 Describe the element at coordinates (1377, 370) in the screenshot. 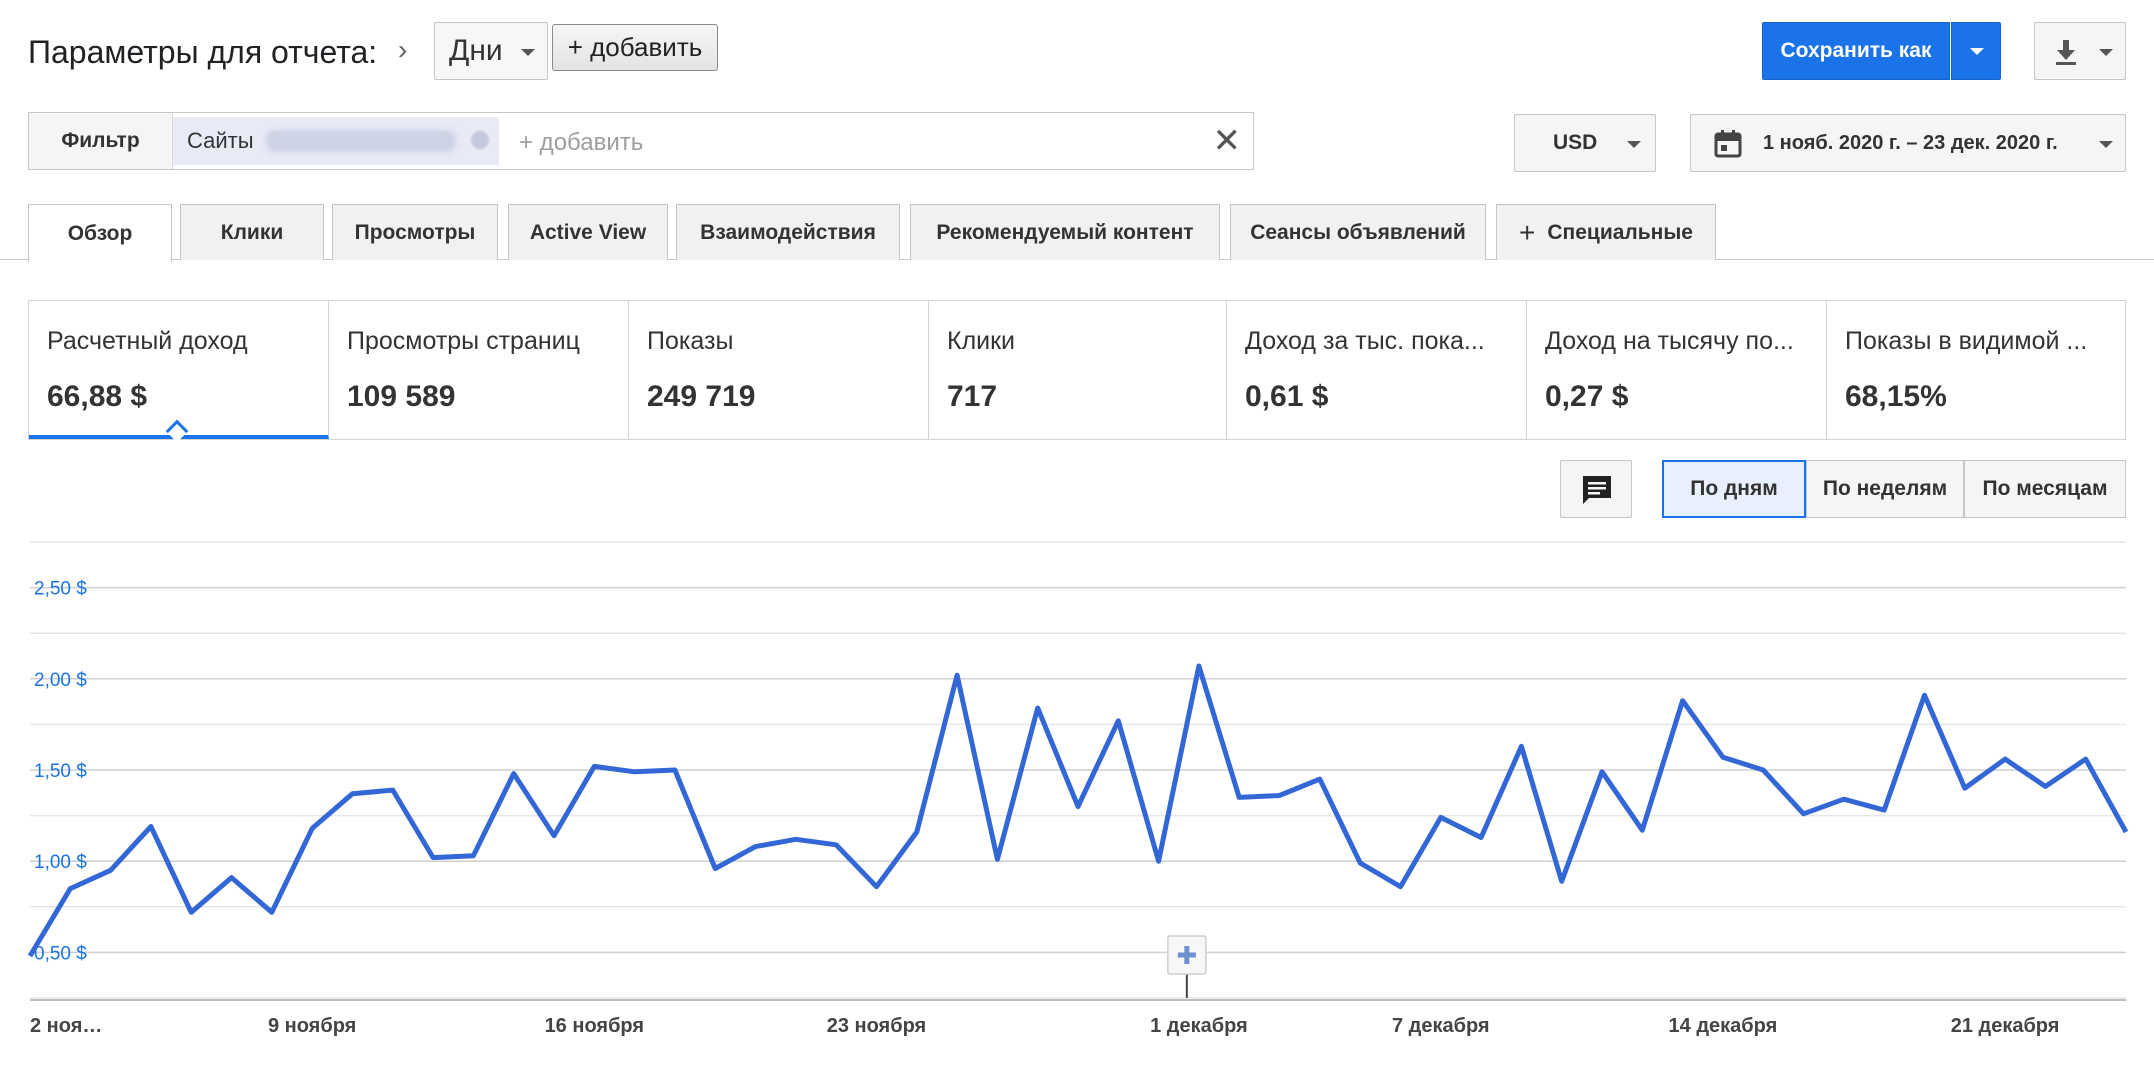

I see `metric-card-impression-rpm: Доход за тыс. пока... 0,61 $` at that location.